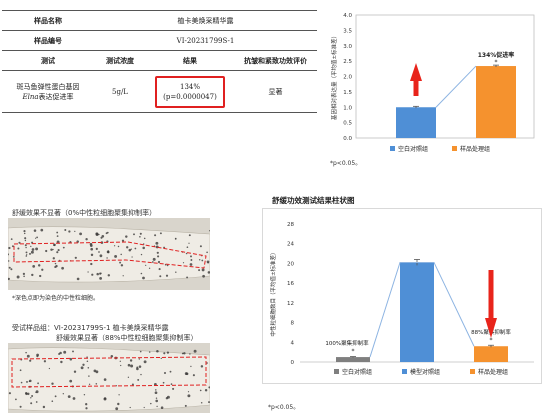 Image resolution: width=544 pixels, height=413 pixels. What do you see at coordinates (109, 254) in the screenshot?
I see `fish-top-drawing` at bounding box center [109, 254].